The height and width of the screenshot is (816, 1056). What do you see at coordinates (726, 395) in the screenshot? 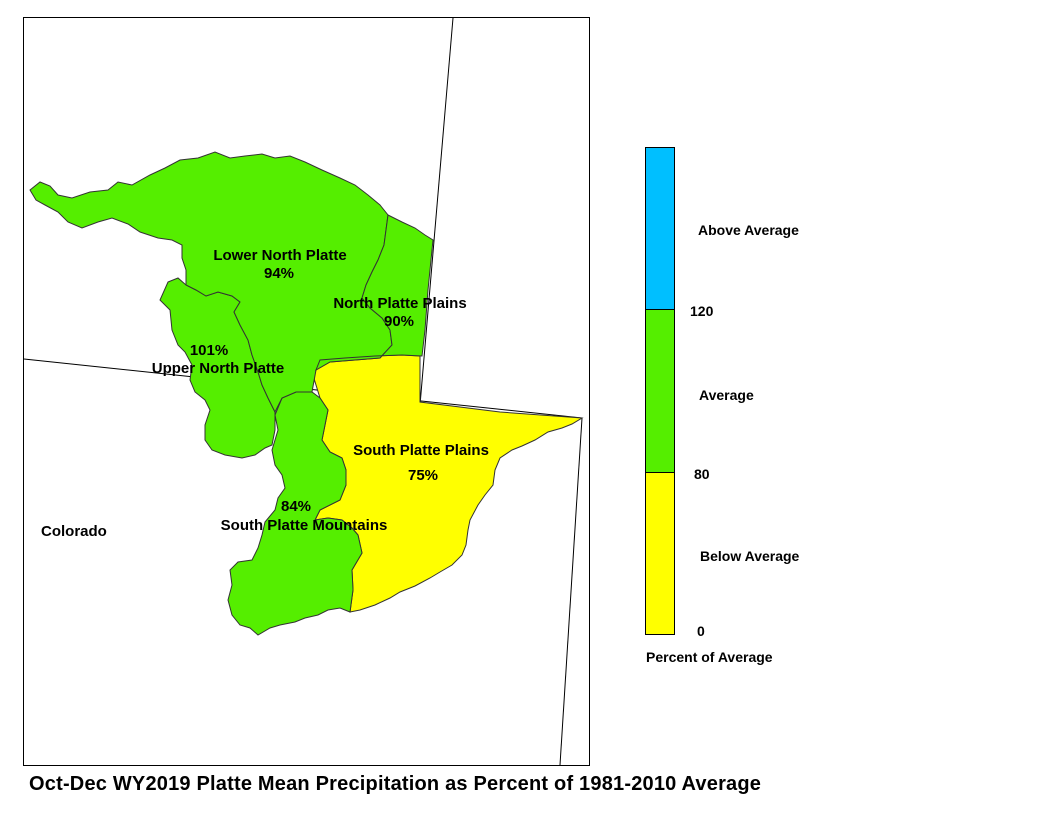
I see `legend-label-average: Average` at bounding box center [726, 395].